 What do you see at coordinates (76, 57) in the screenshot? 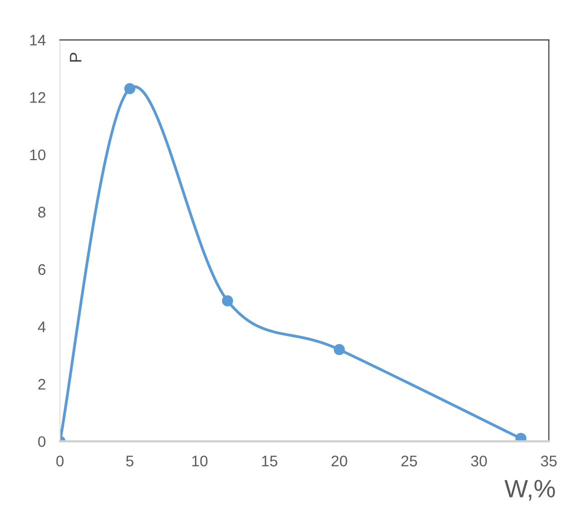
I see `y-axis-title: P` at bounding box center [76, 57].